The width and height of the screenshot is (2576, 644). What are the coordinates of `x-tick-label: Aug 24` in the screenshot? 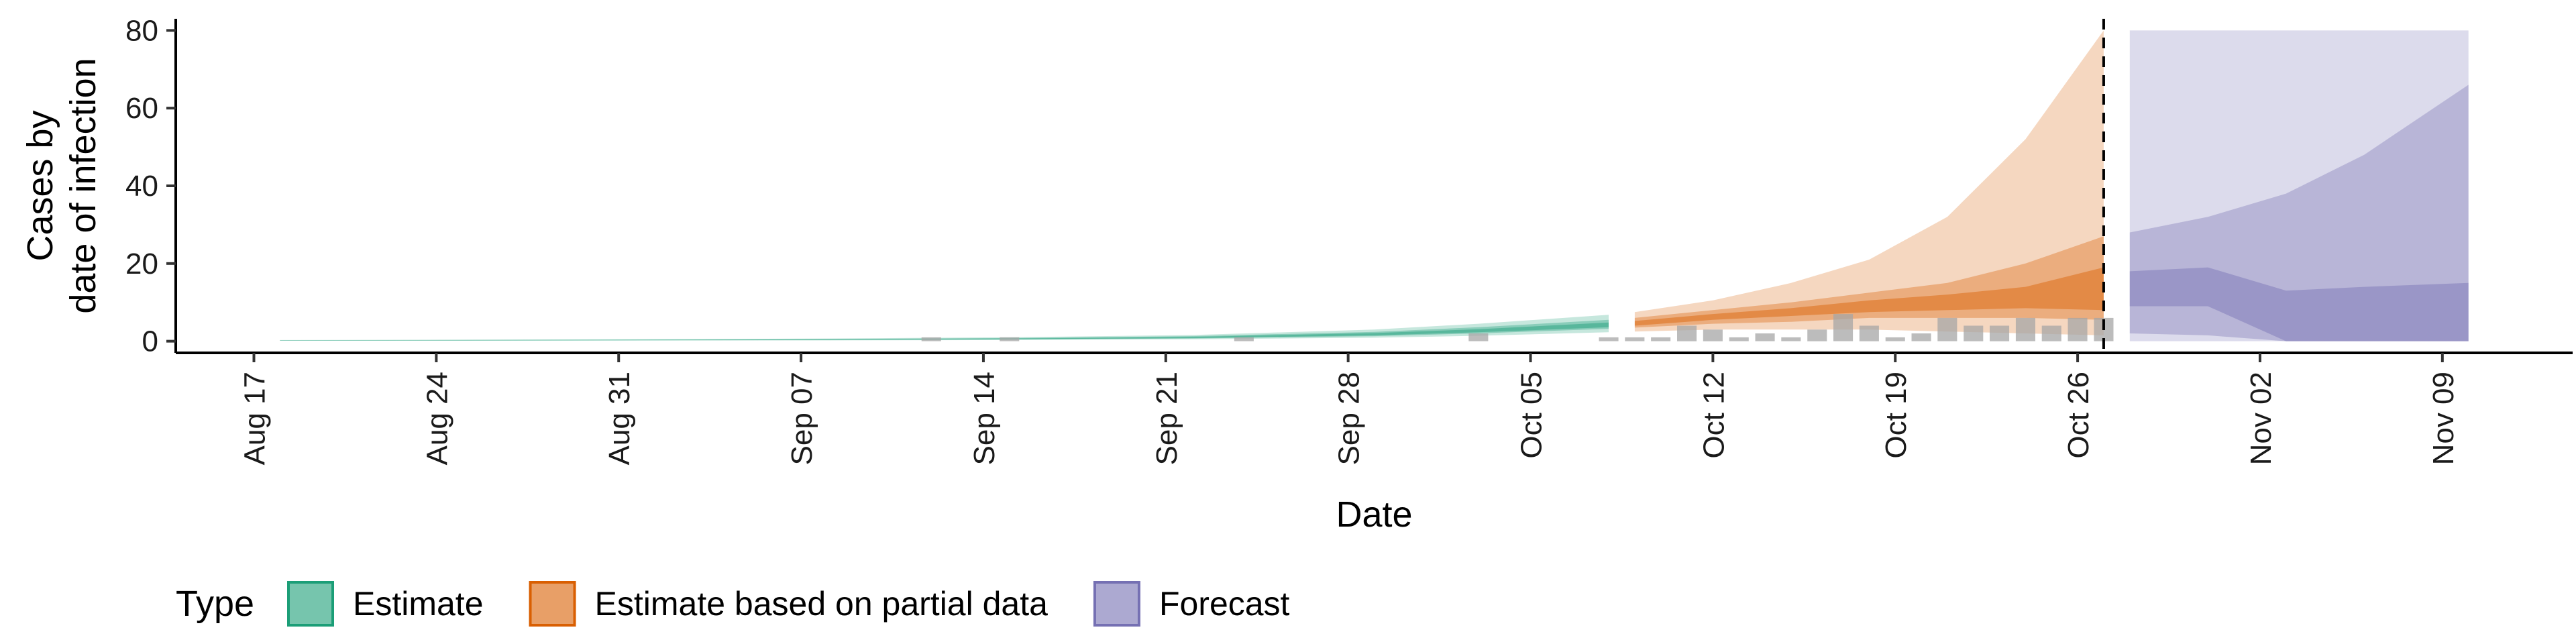 It's located at (437, 418).